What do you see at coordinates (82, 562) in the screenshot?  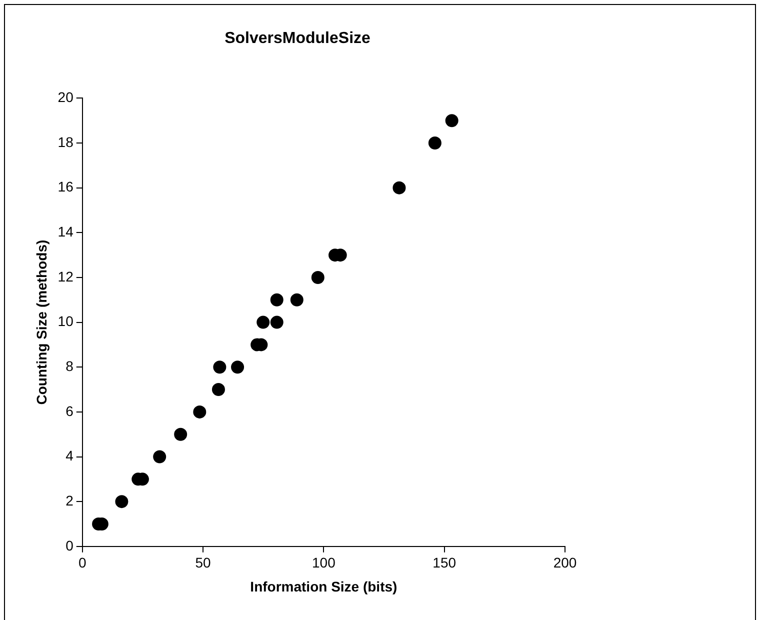 I see `x-tick-label: 0` at bounding box center [82, 562].